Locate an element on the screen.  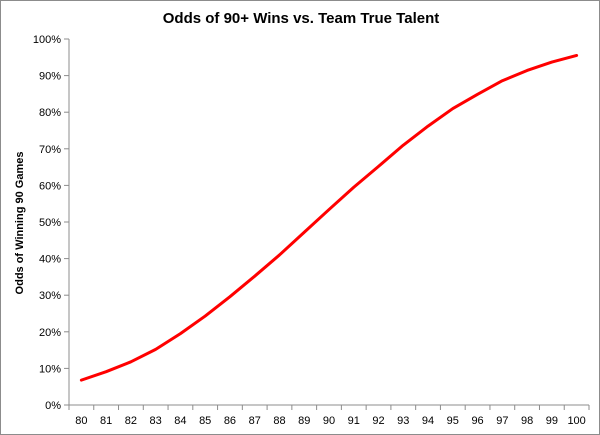
y-tick-label: 60% is located at coordinates (50, 186).